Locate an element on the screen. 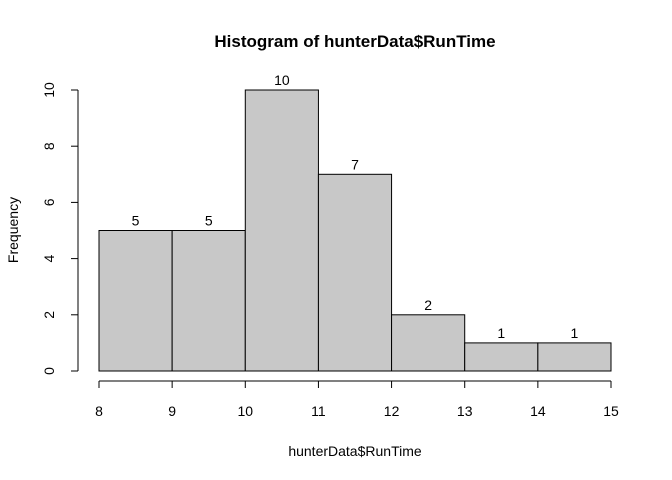 The image size is (672, 480). bar-count-label-1: 5 is located at coordinates (136, 221).